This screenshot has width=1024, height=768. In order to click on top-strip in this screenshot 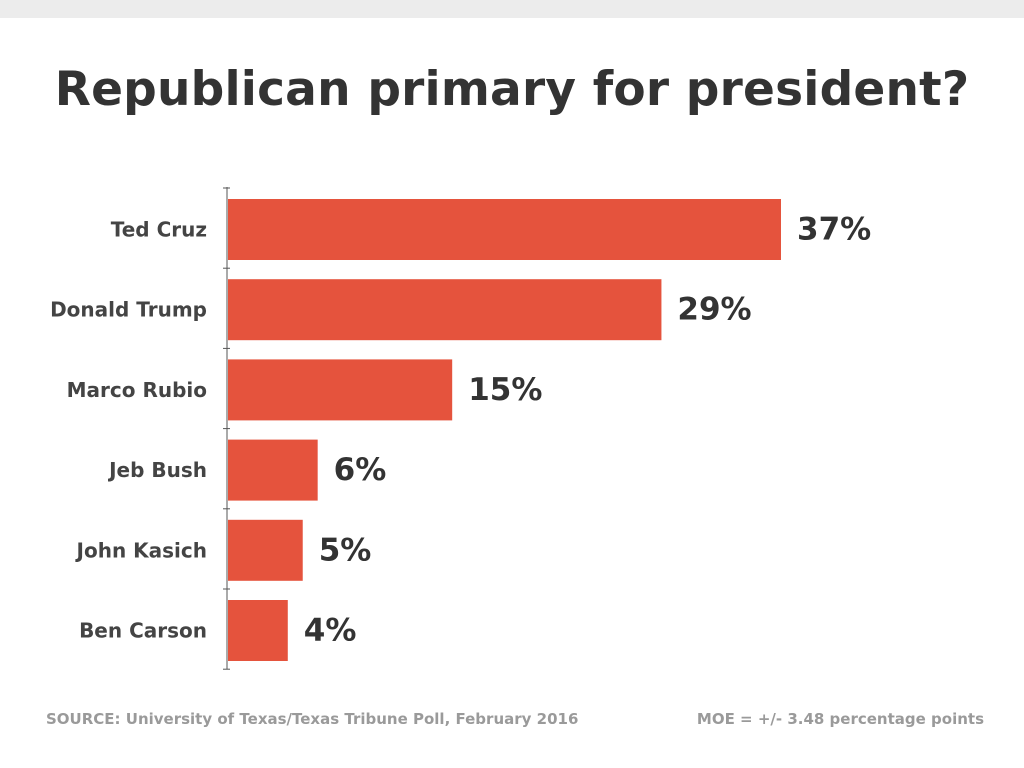, I will do `click(512, 9)`.